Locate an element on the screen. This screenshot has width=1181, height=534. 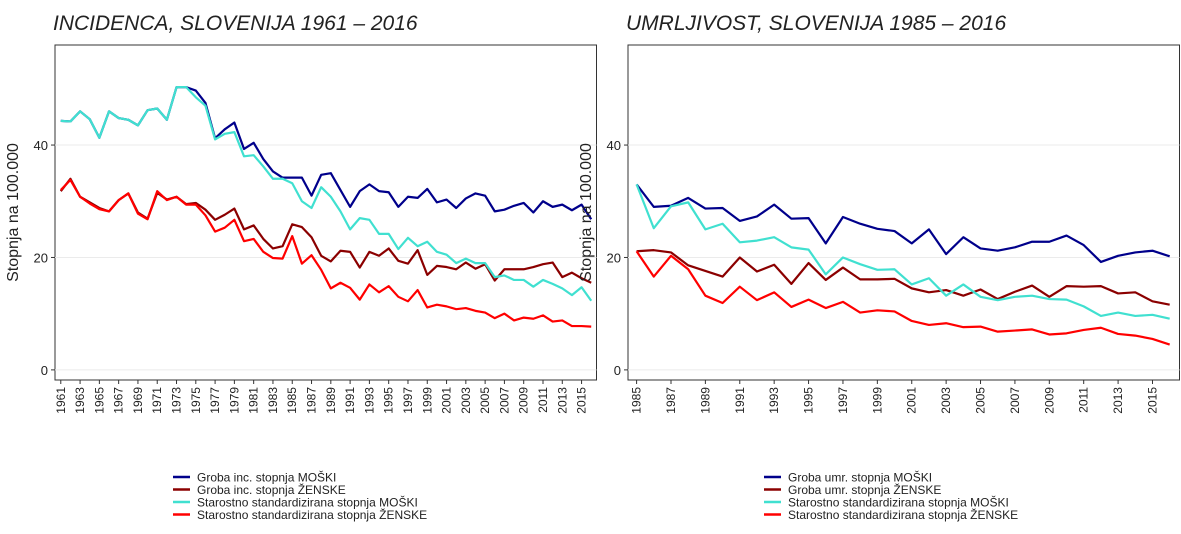
x-tick-label: 1963 is located at coordinates (80, 400).